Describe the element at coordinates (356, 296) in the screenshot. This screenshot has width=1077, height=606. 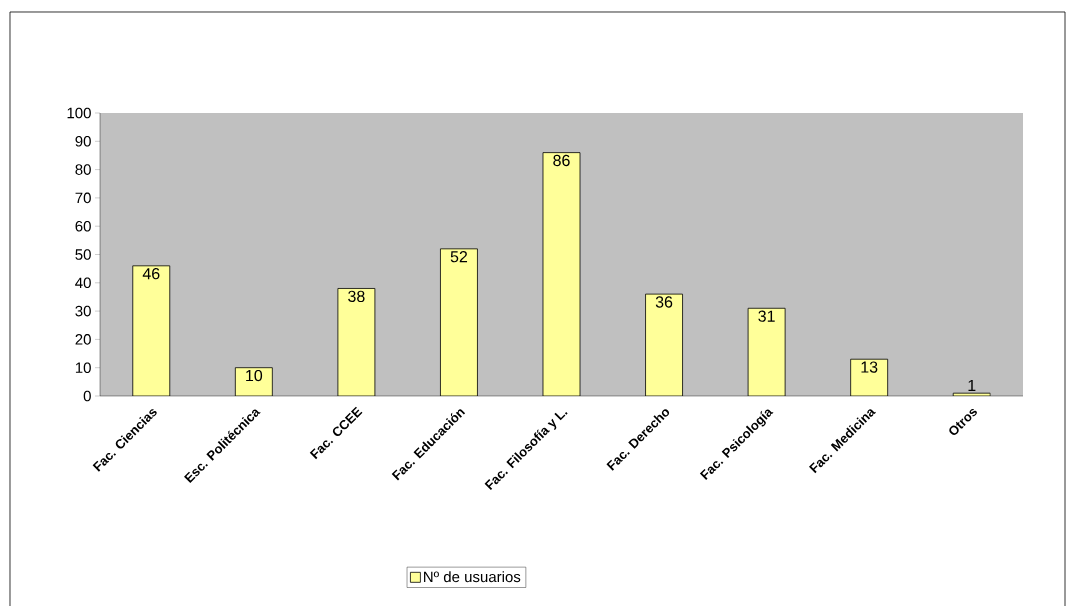
I see `data-label: 38` at that location.